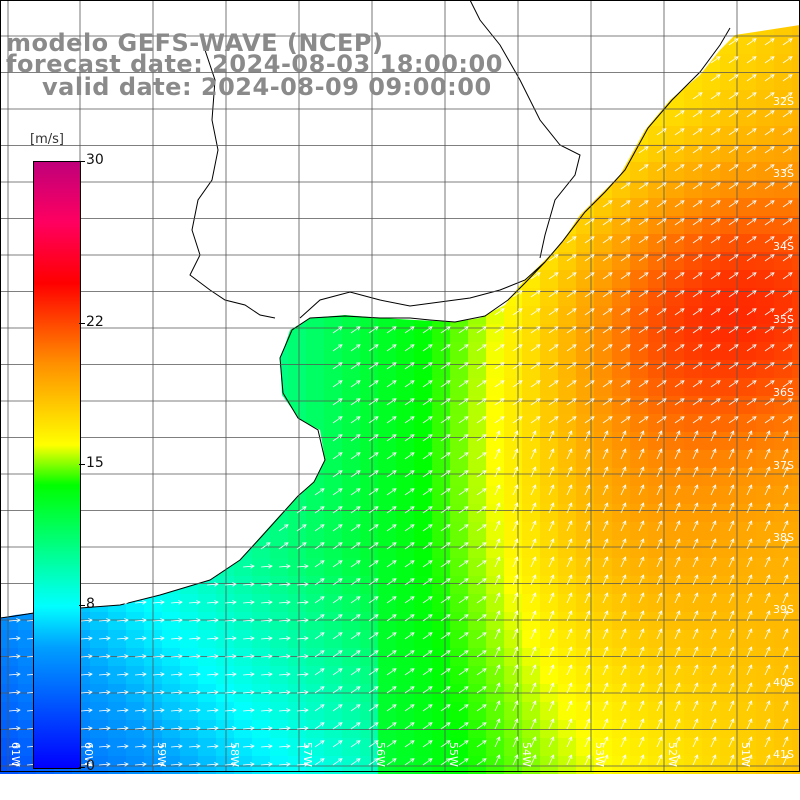 The image size is (800, 800). Describe the element at coordinates (307, 754) in the screenshot. I see `longitude-label: 57W` at that location.